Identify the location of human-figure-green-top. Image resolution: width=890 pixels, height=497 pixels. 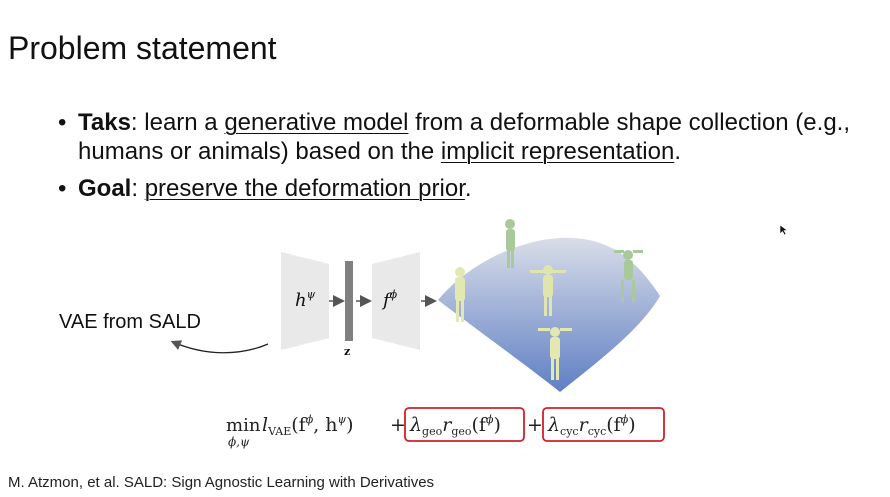
(510, 243).